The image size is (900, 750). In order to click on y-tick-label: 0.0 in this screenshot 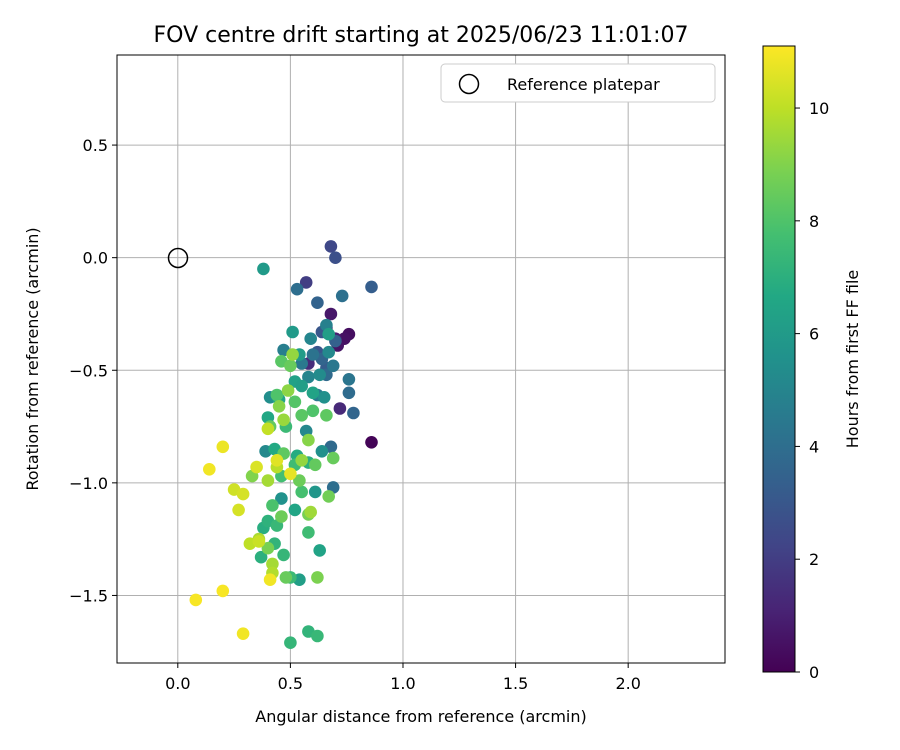, I will do `click(95, 258)`.